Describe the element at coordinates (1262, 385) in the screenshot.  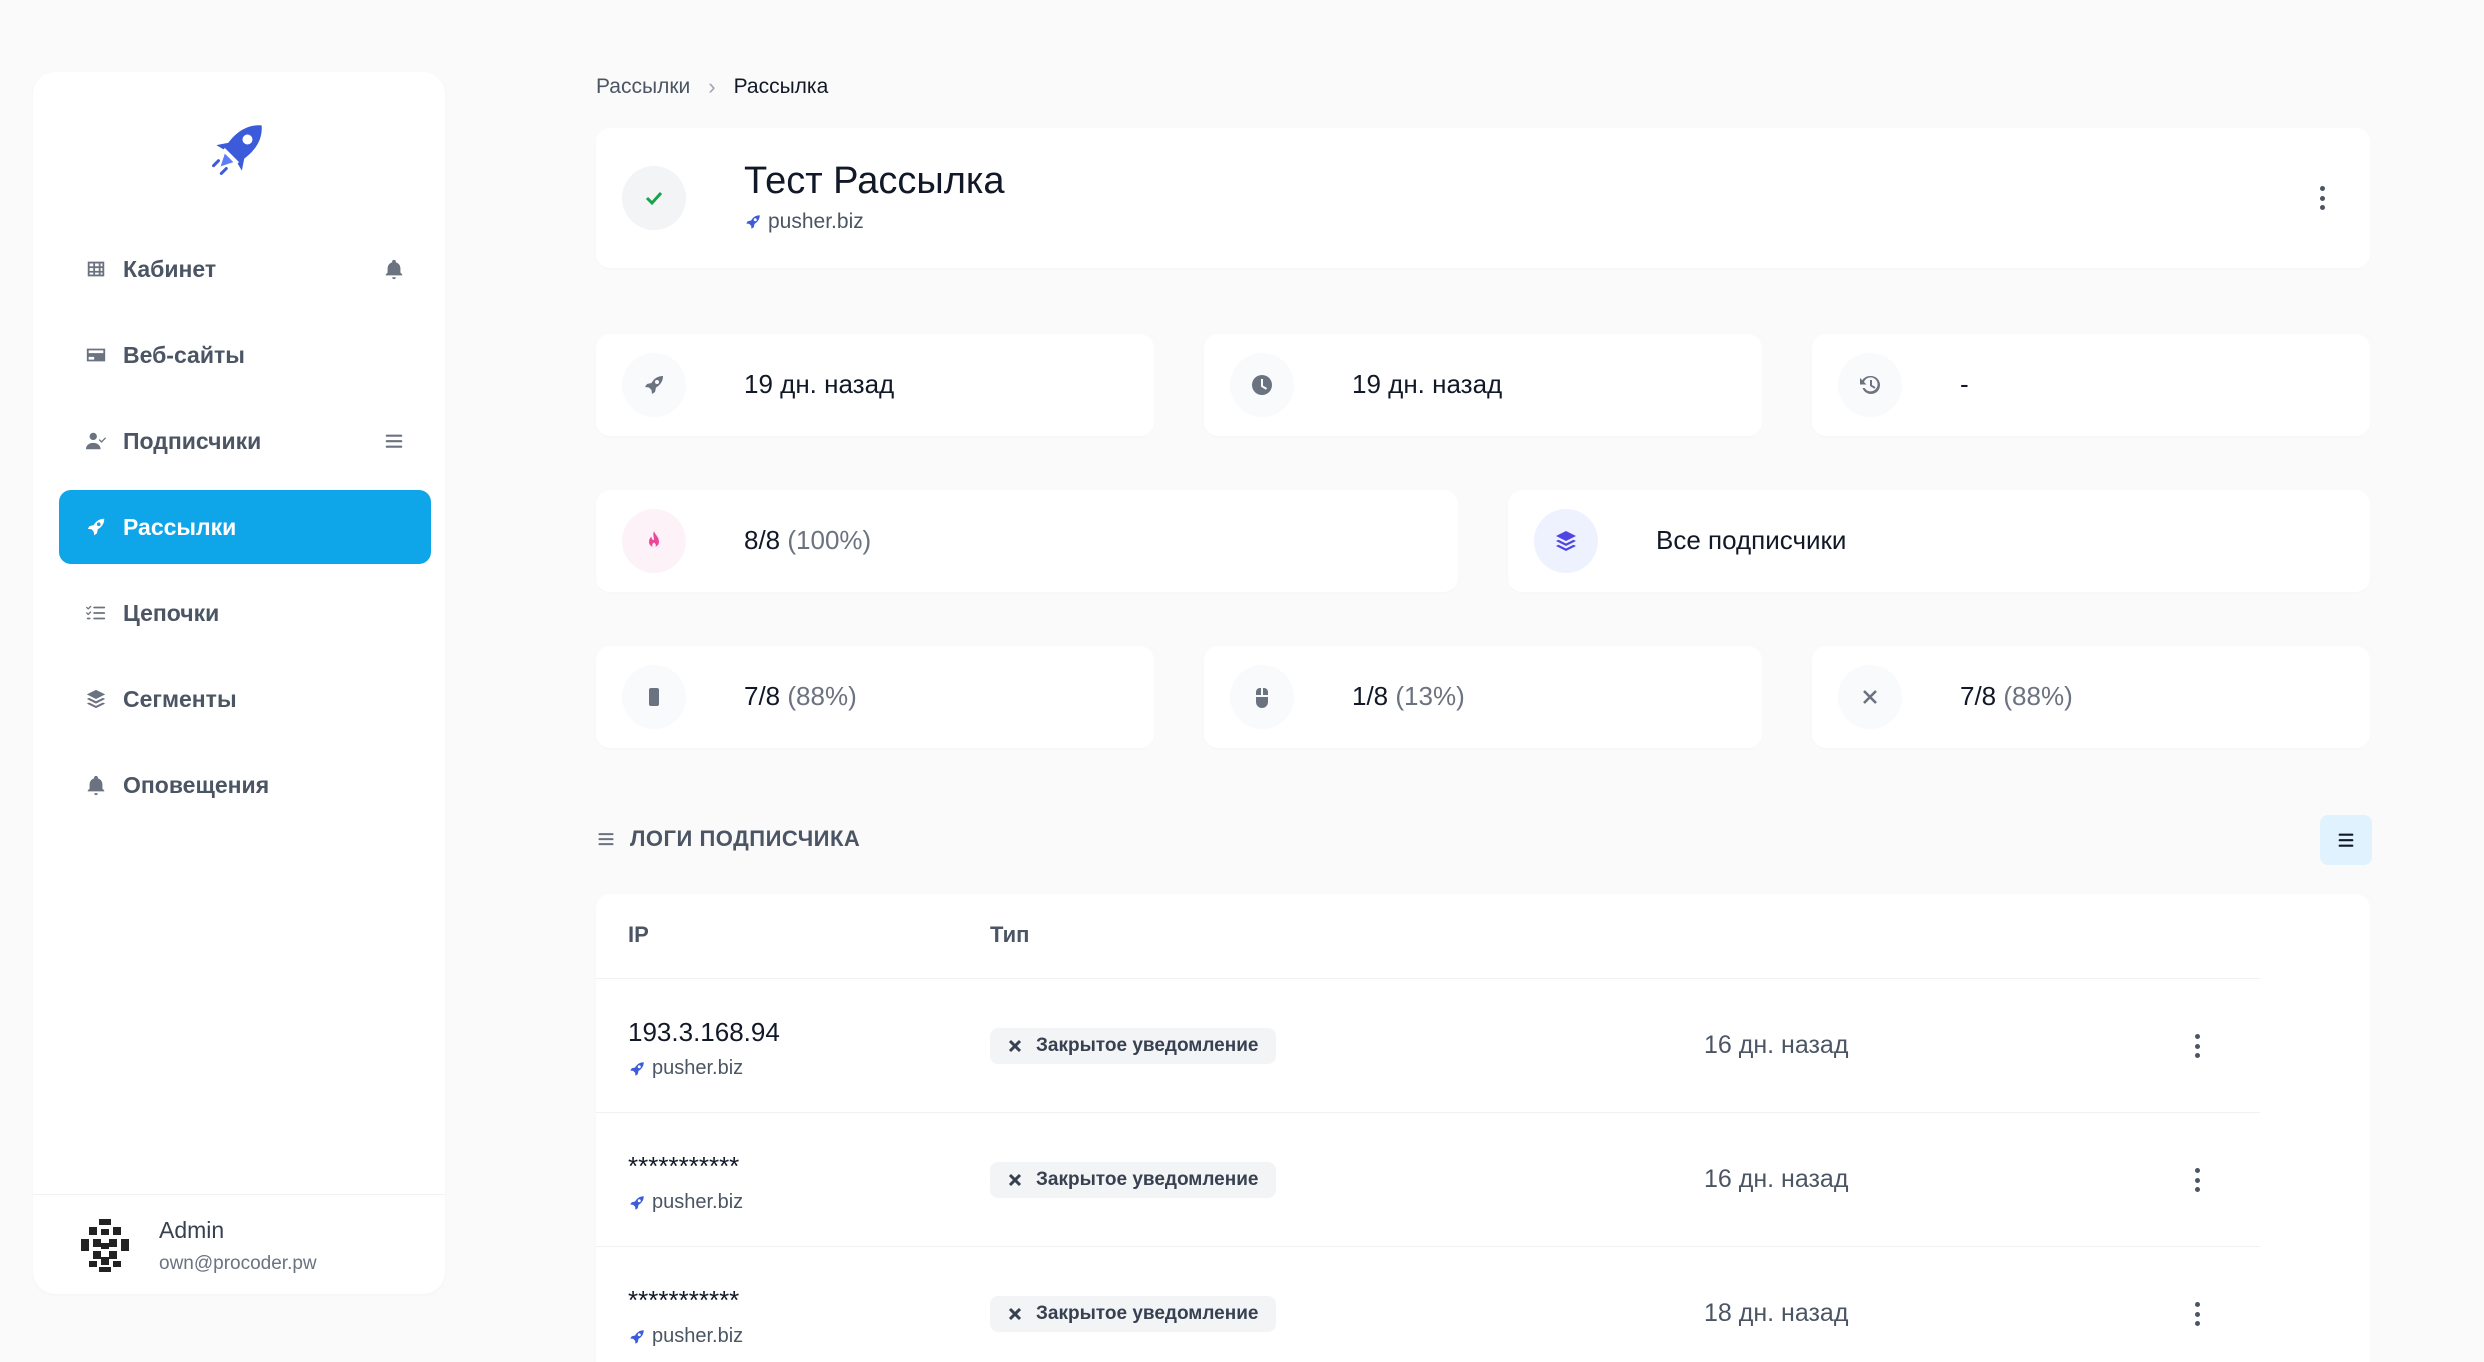
I see `clock-icon` at that location.